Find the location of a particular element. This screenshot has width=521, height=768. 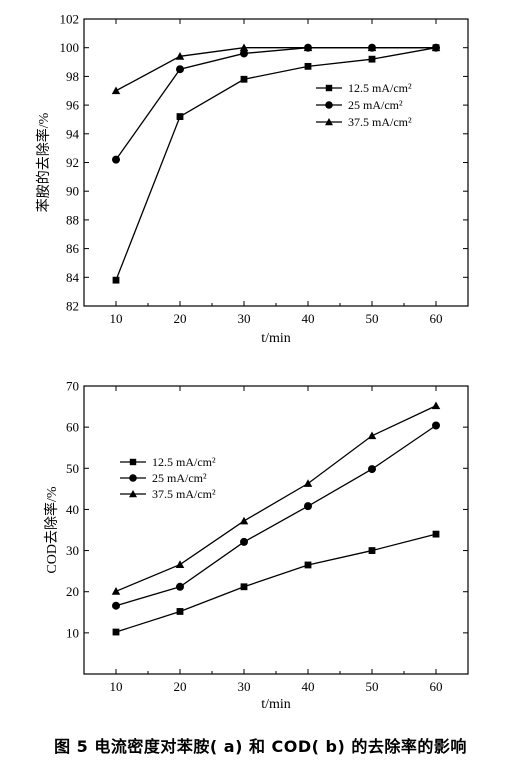

chart-b-legend-marker-12-5-ma-cm is located at coordinates (133, 462).